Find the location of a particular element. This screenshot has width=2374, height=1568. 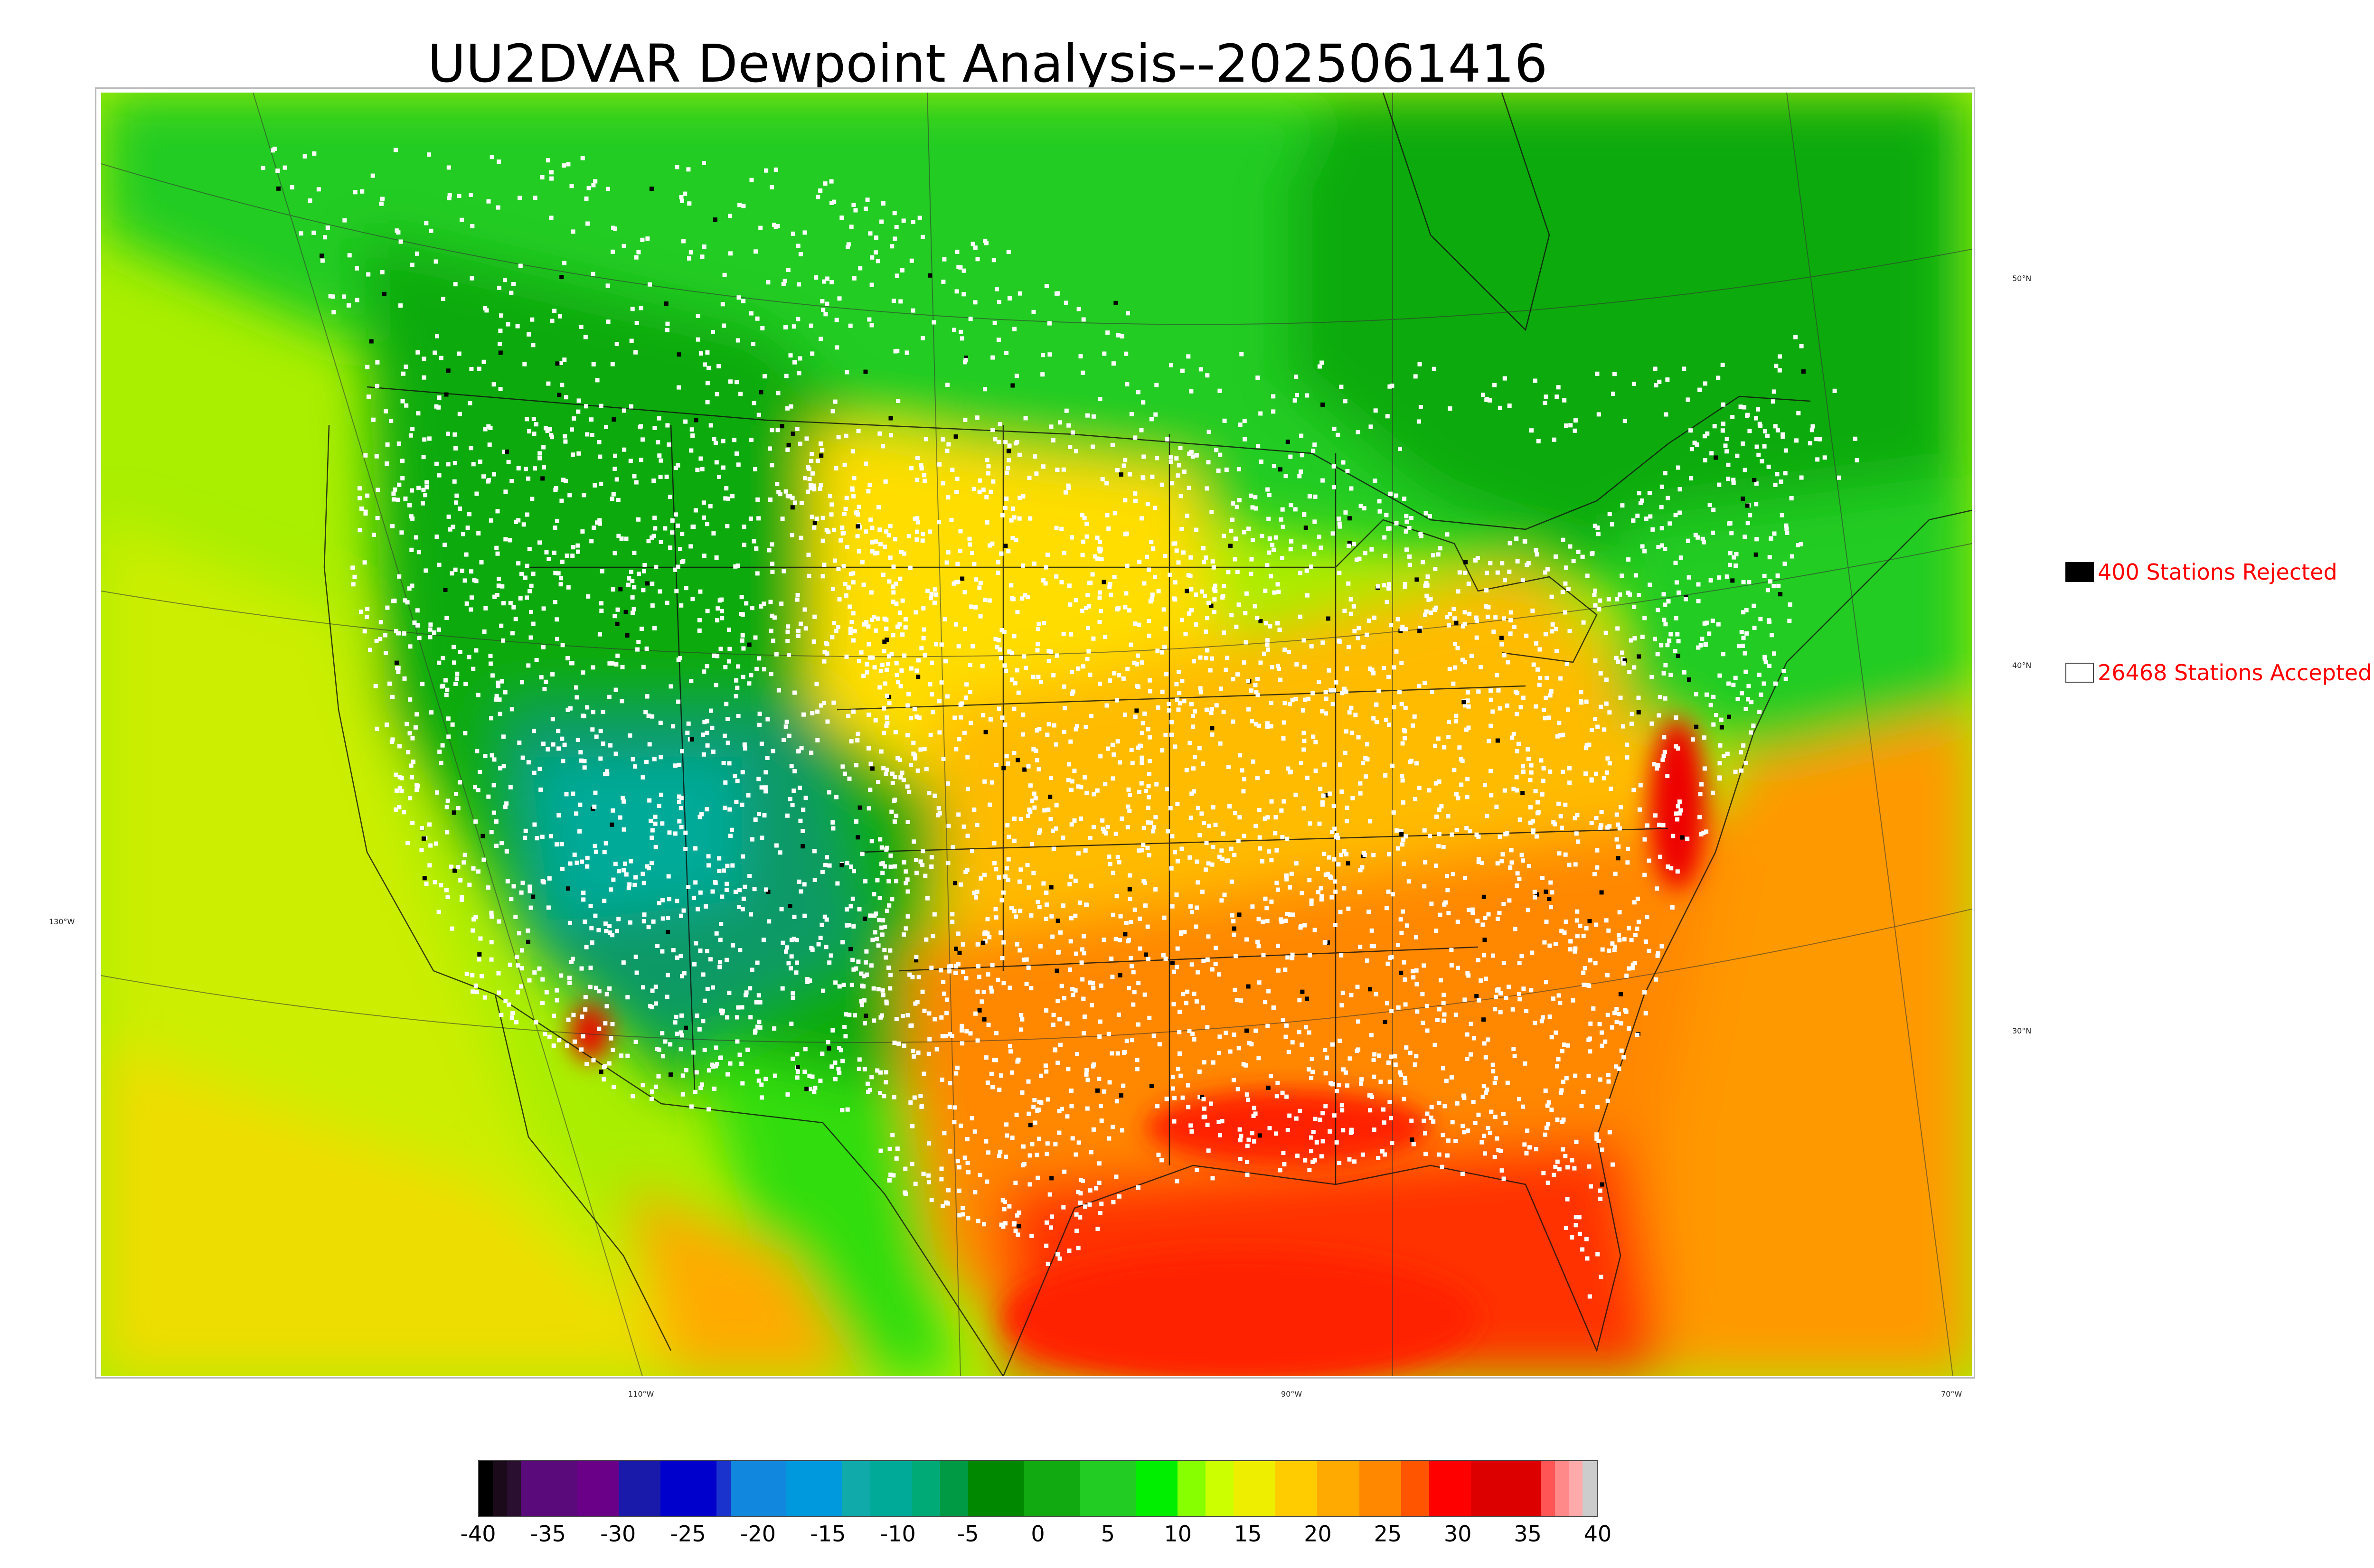

lon-label-90w: 90°W is located at coordinates (1291, 1394).